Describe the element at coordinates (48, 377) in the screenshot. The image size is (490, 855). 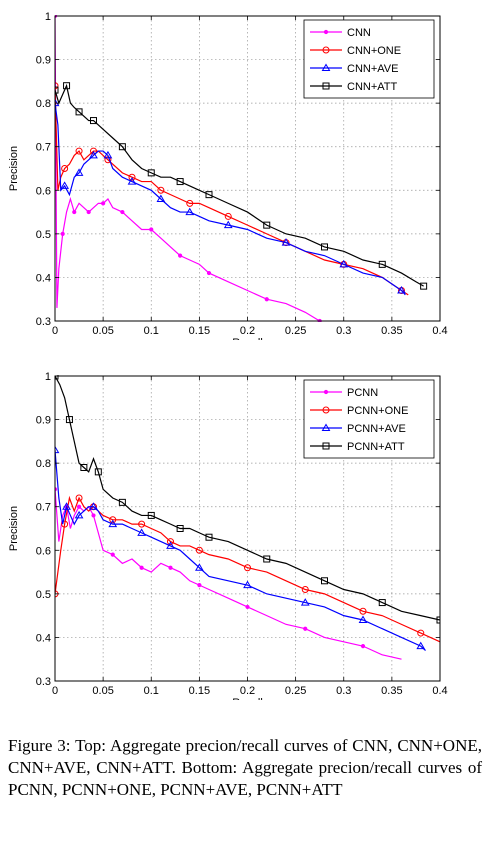
I see `bottom-ytick-label: 1` at that location.